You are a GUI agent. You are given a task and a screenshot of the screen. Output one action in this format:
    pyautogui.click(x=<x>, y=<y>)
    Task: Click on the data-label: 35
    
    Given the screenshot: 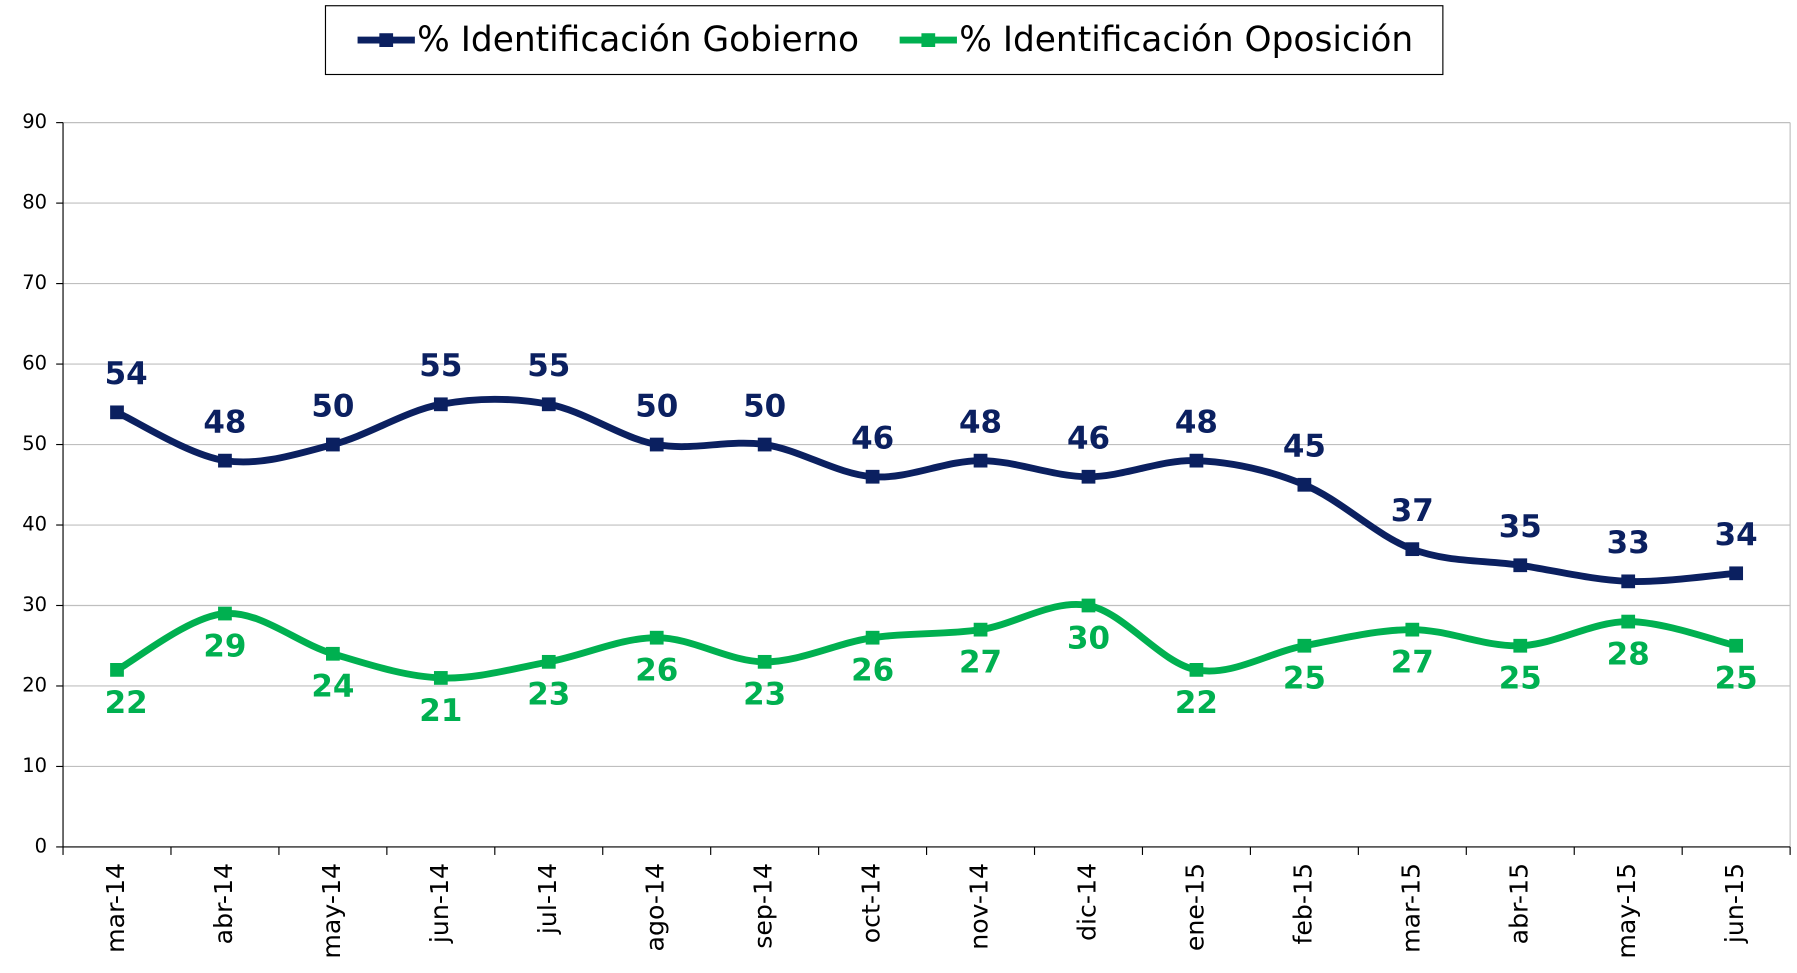 What is the action you would take?
    pyautogui.click(x=1520, y=527)
    